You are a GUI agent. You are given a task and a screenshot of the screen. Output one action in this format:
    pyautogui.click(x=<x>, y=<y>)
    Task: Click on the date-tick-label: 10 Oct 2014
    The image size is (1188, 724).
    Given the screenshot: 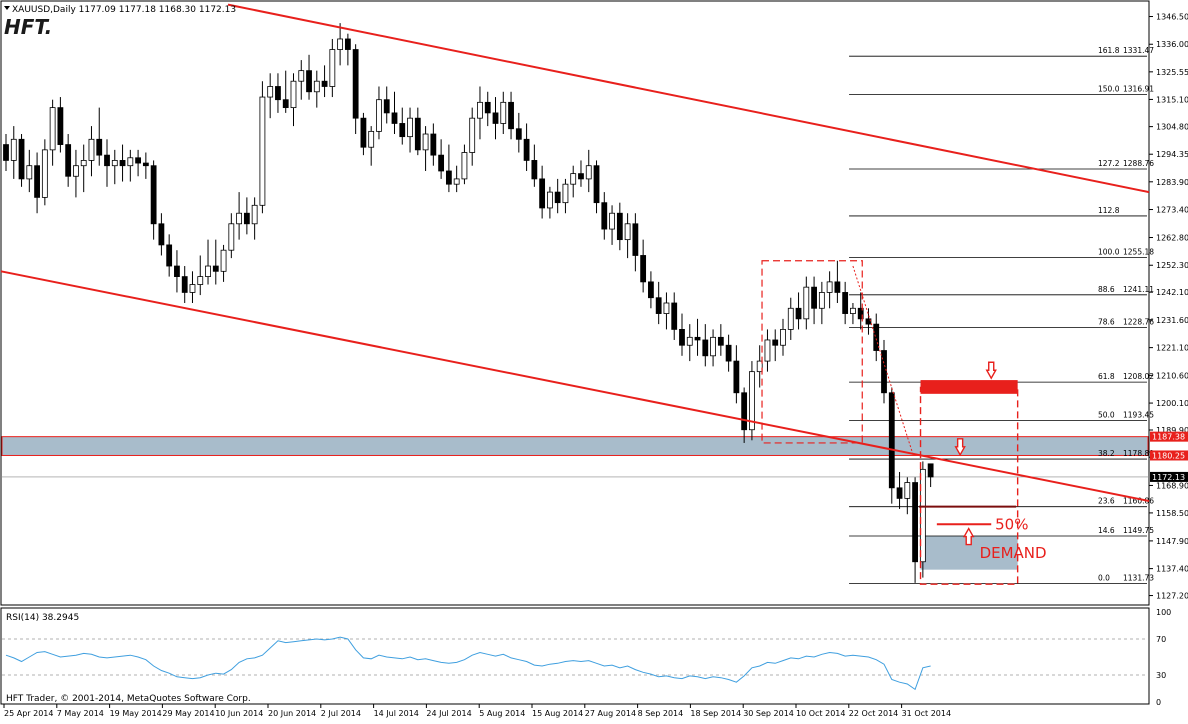 What is the action you would take?
    pyautogui.click(x=820, y=713)
    